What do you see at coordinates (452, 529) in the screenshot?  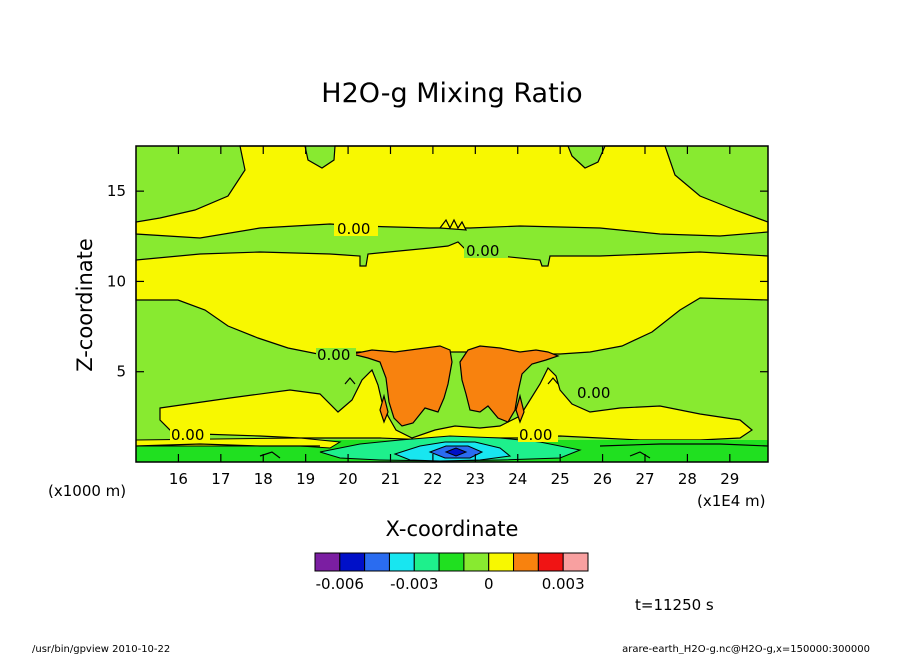 I see `x-axis-label: X-coordinate` at bounding box center [452, 529].